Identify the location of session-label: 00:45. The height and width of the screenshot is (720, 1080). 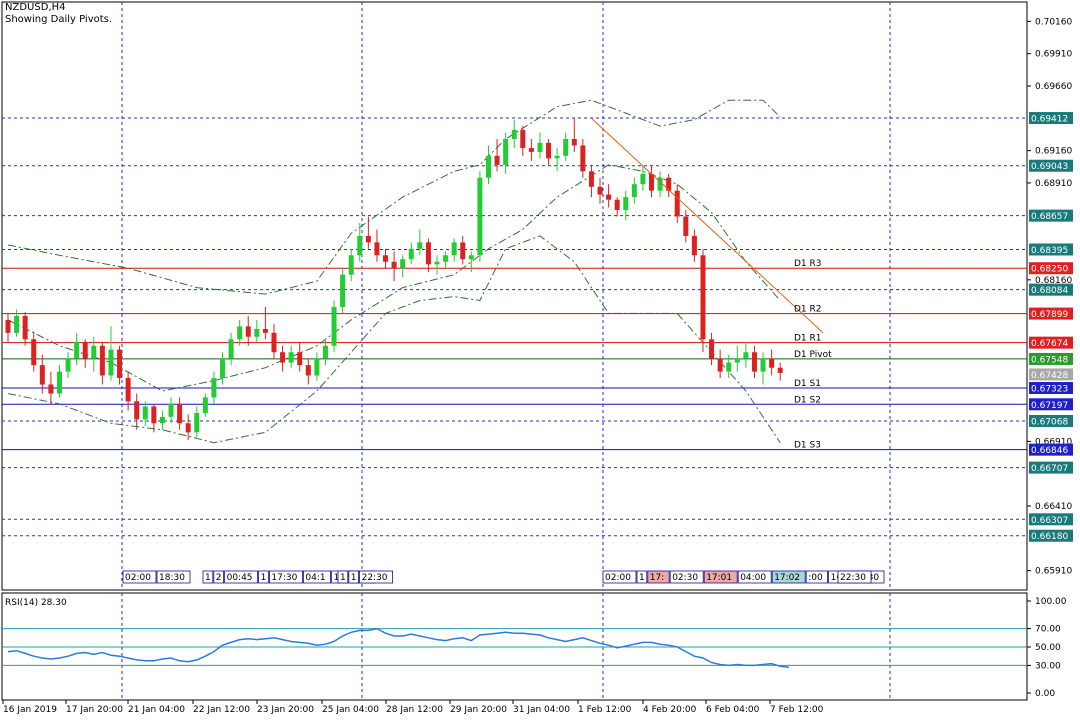
(240, 578).